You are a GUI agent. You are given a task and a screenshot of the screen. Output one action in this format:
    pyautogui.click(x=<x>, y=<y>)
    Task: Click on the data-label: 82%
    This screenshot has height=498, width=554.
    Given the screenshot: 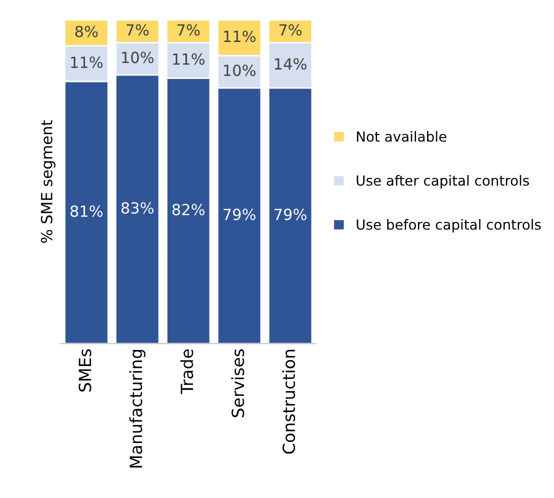 What is the action you would take?
    pyautogui.click(x=188, y=210)
    